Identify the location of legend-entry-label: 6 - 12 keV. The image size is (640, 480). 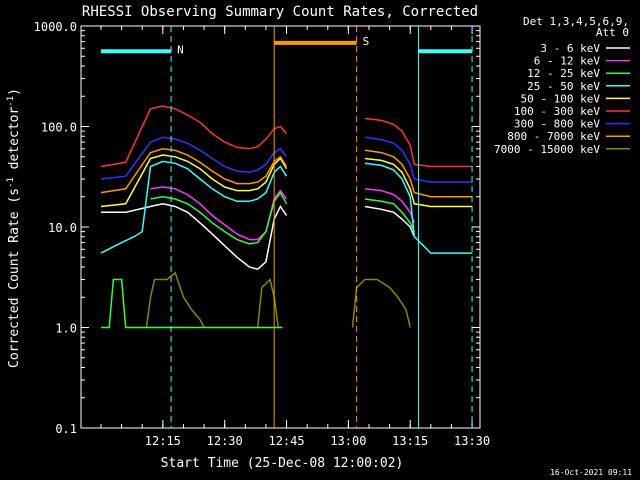
(567, 61).